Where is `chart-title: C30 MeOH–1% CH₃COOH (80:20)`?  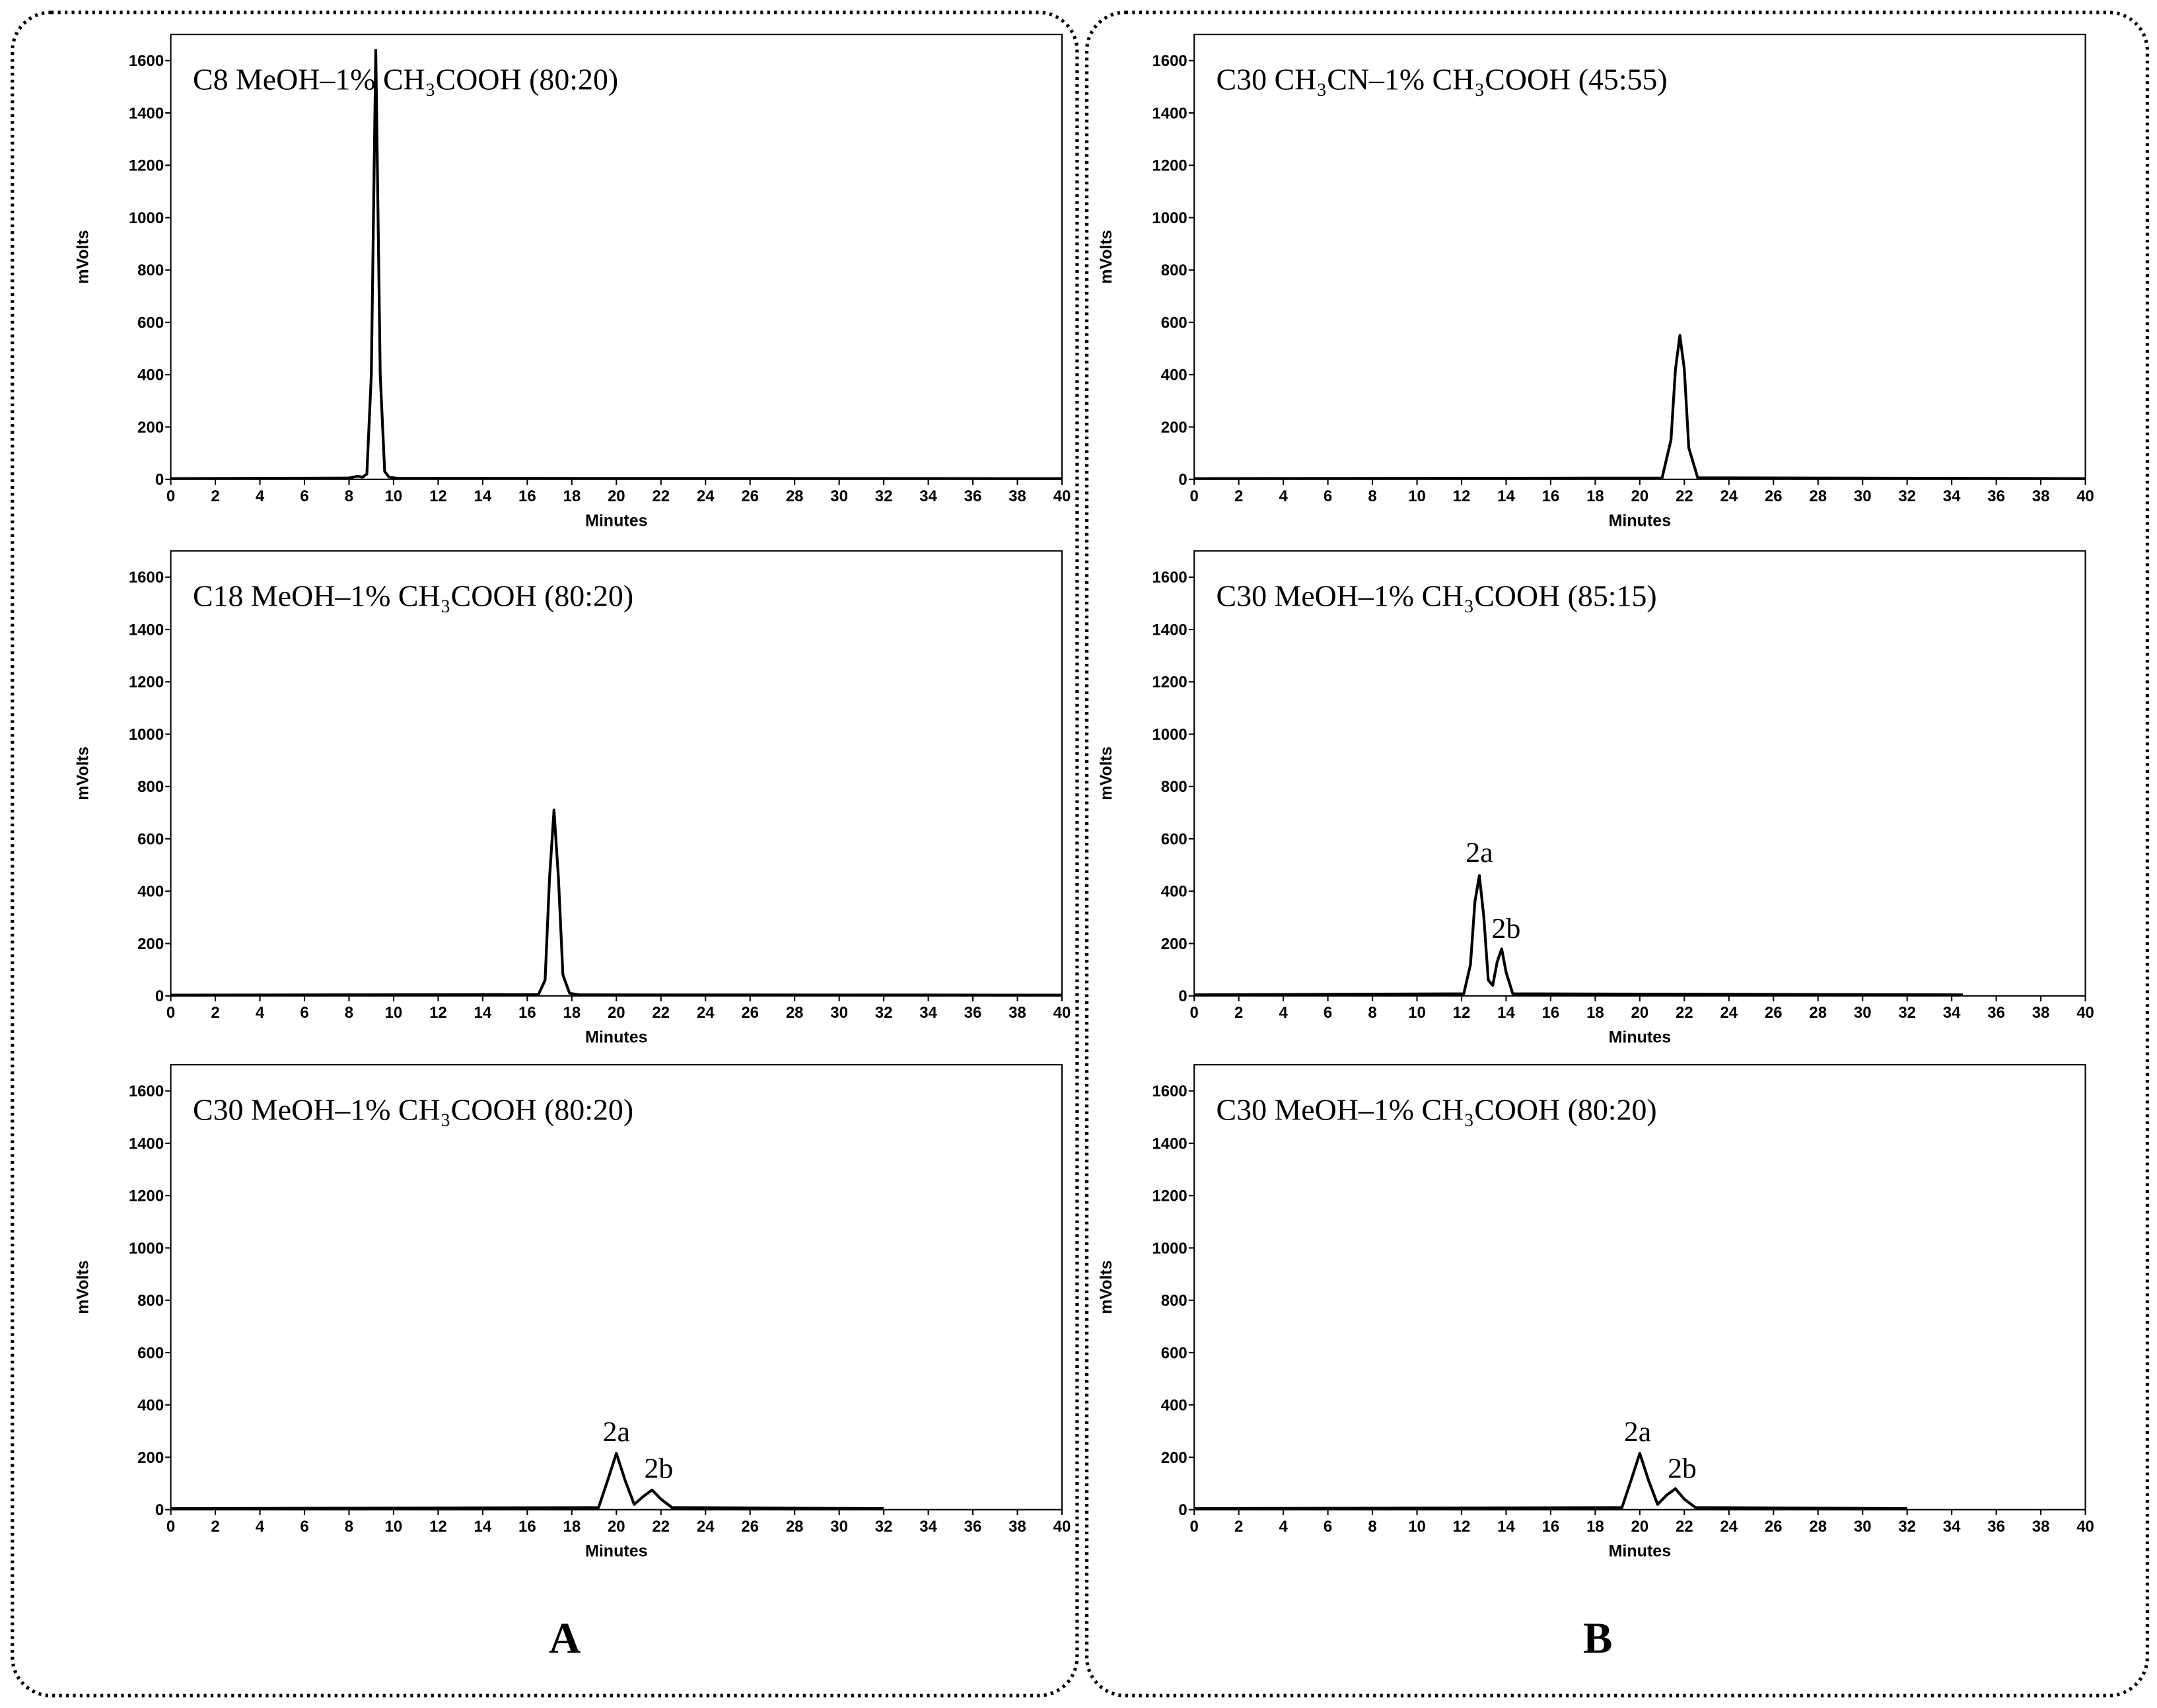 chart-title: C30 MeOH–1% CH₃COOH (80:20) is located at coordinates (1437, 1109).